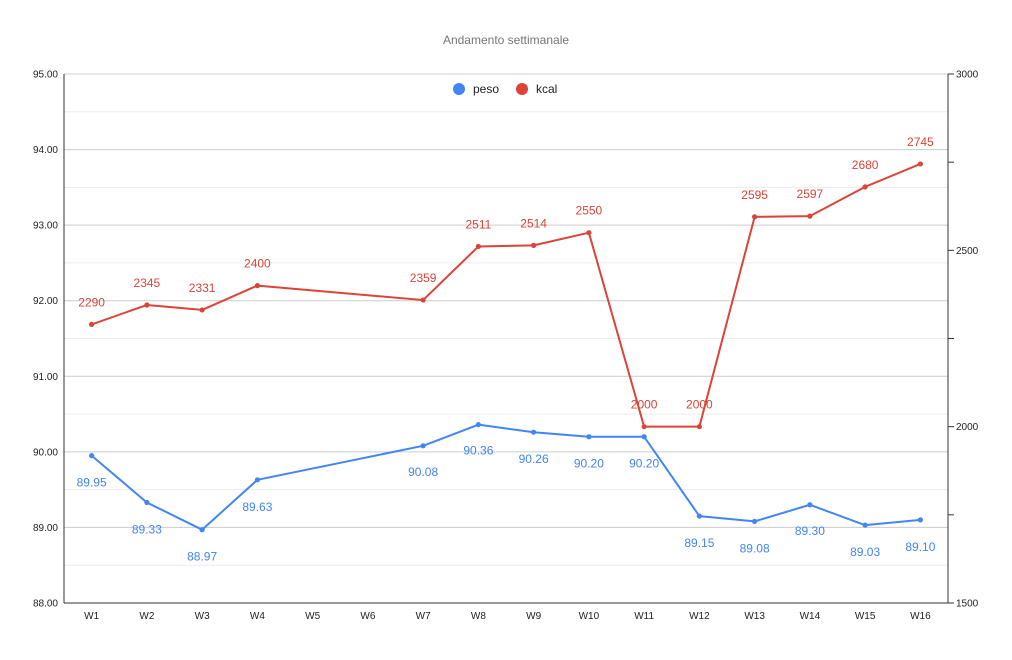  What do you see at coordinates (147, 529) in the screenshot?
I see `data-label-peso: 89.33` at bounding box center [147, 529].